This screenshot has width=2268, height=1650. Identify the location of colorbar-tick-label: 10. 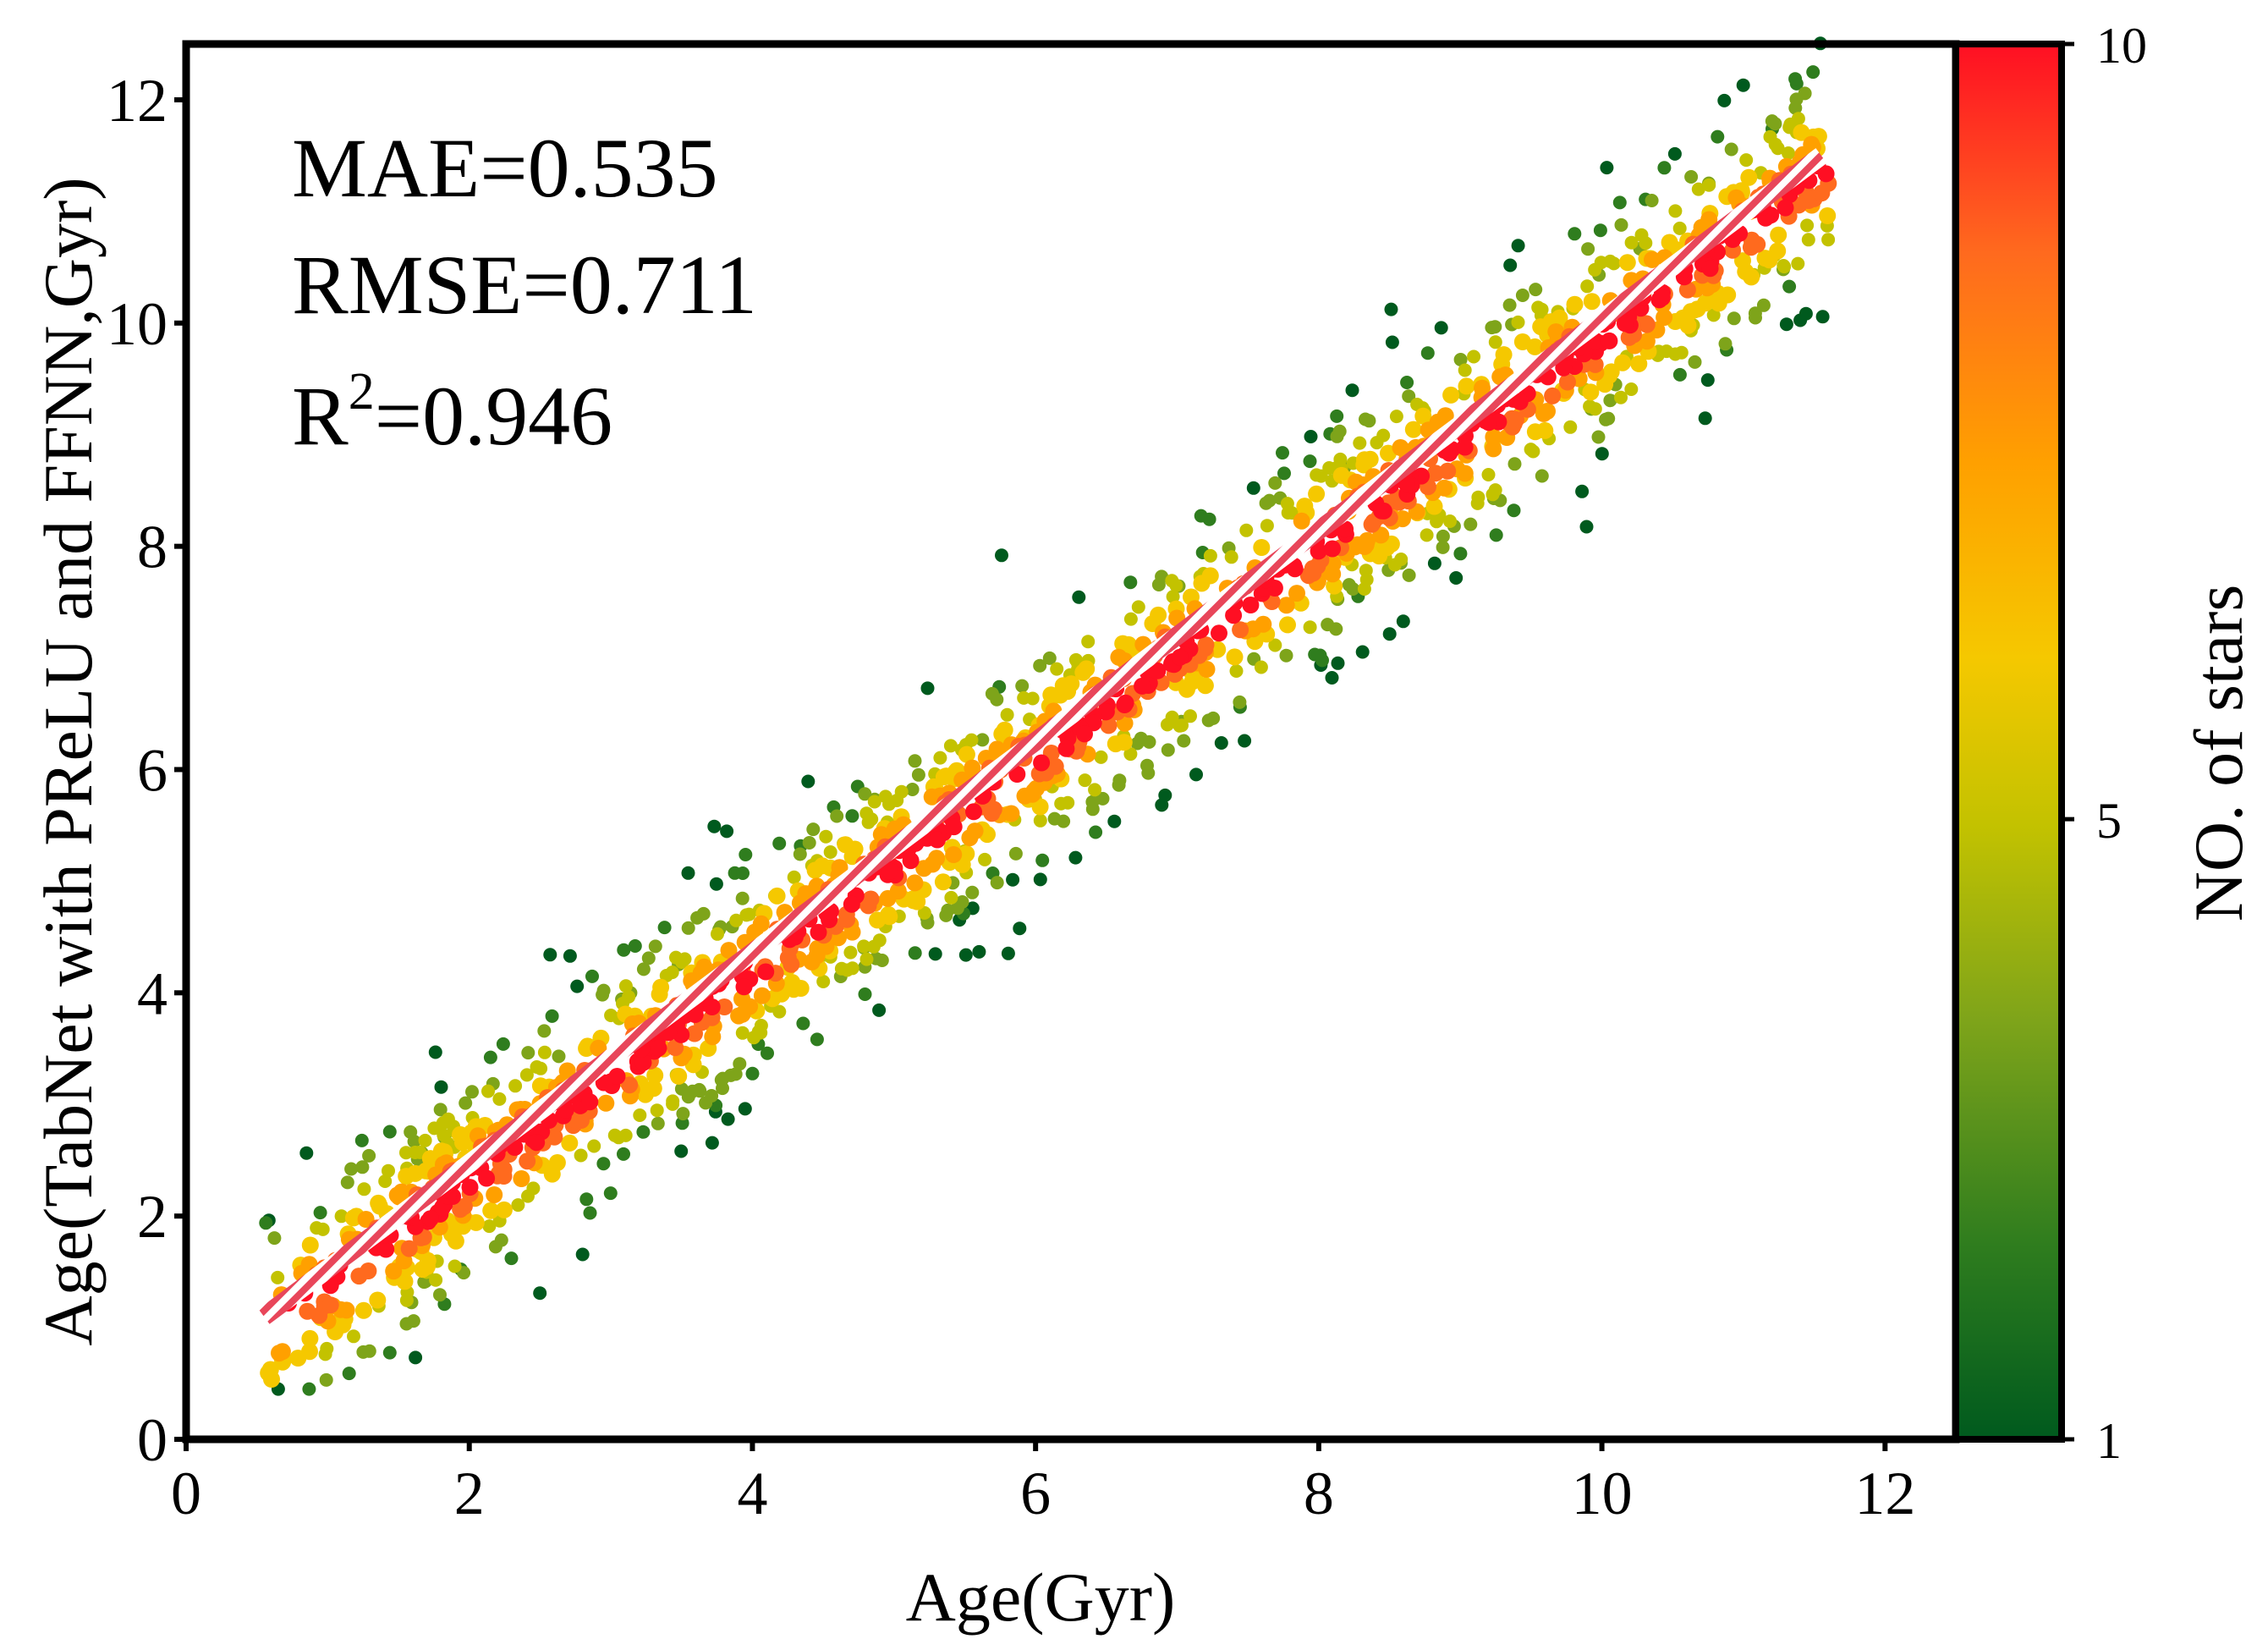
(2121, 46).